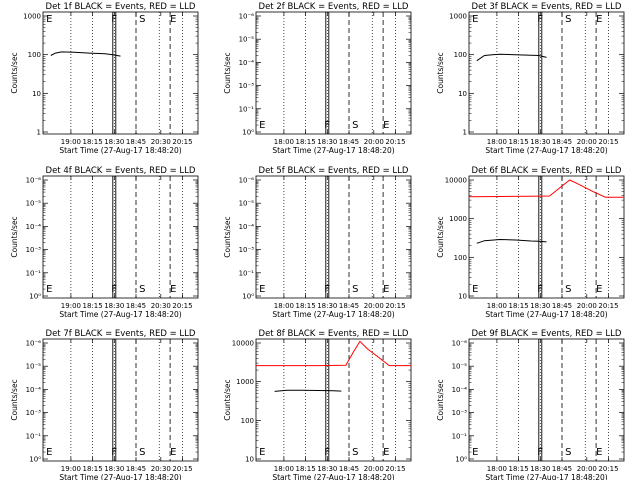  Describe the element at coordinates (334, 171) in the screenshot. I see `panel-title: Det 5f BLACK = Events, RED = LLD` at that location.